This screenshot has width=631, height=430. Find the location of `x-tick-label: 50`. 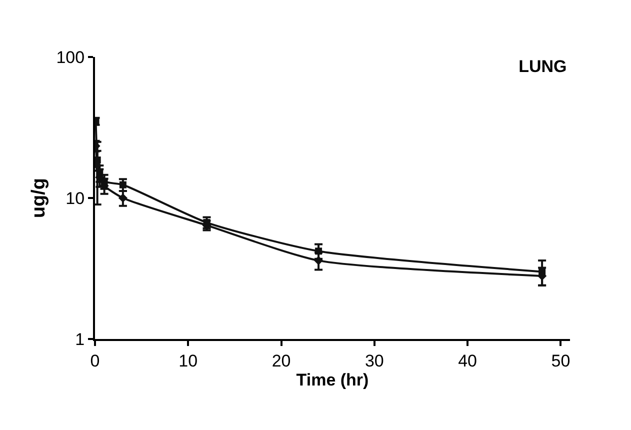

x-tick-label: 50 is located at coordinates (560, 360).